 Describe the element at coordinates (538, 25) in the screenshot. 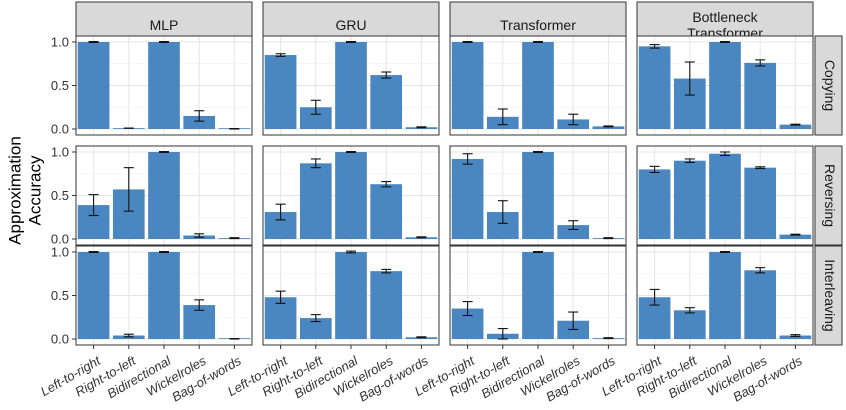

I see `facet-label-transformer: Transformer` at that location.